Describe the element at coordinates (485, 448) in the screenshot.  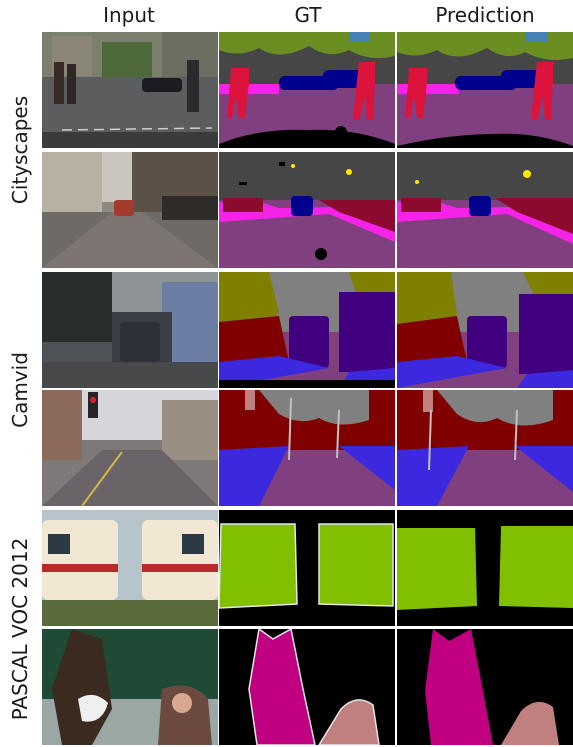
I see `camvid-2-prediction-segmentation` at that location.